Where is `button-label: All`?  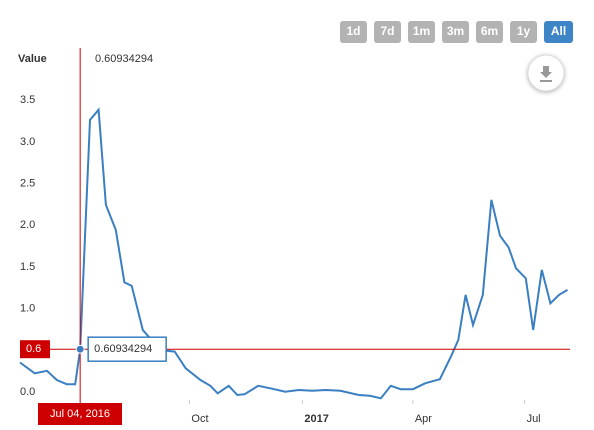 button-label: All is located at coordinates (558, 31).